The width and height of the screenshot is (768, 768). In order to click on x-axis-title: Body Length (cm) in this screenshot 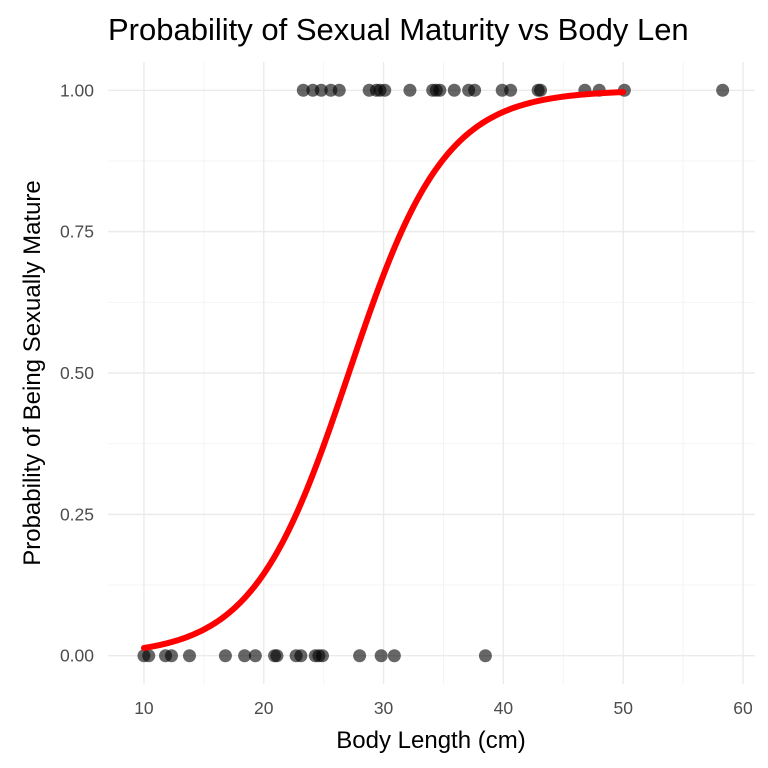, I will do `click(430, 740)`.